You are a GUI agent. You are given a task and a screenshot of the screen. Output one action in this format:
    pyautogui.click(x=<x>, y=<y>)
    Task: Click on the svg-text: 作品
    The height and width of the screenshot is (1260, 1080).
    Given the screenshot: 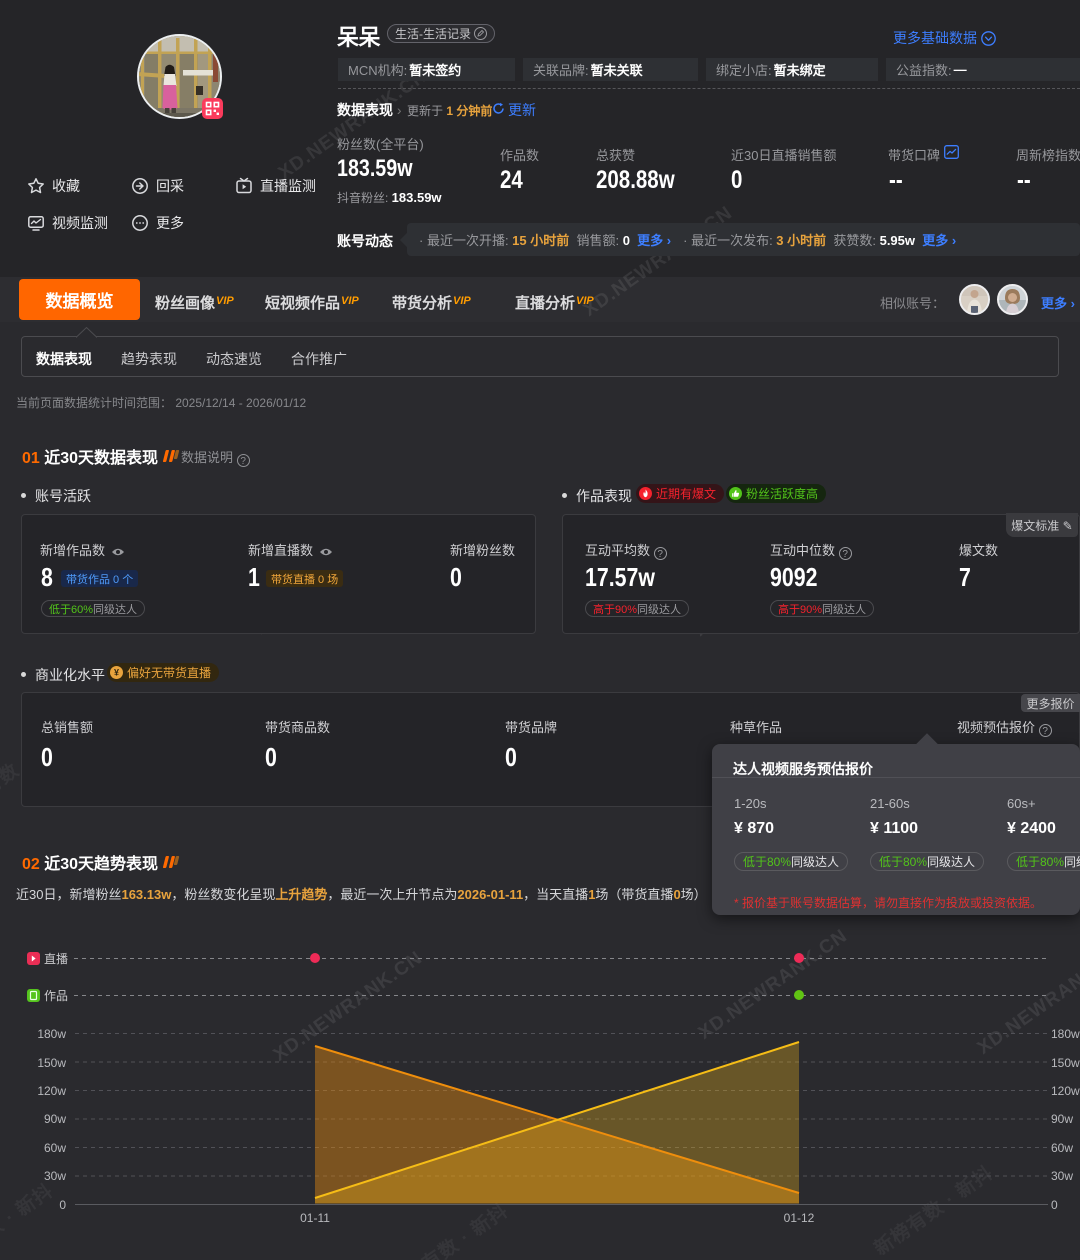 What is the action you would take?
    pyautogui.click(x=56, y=996)
    